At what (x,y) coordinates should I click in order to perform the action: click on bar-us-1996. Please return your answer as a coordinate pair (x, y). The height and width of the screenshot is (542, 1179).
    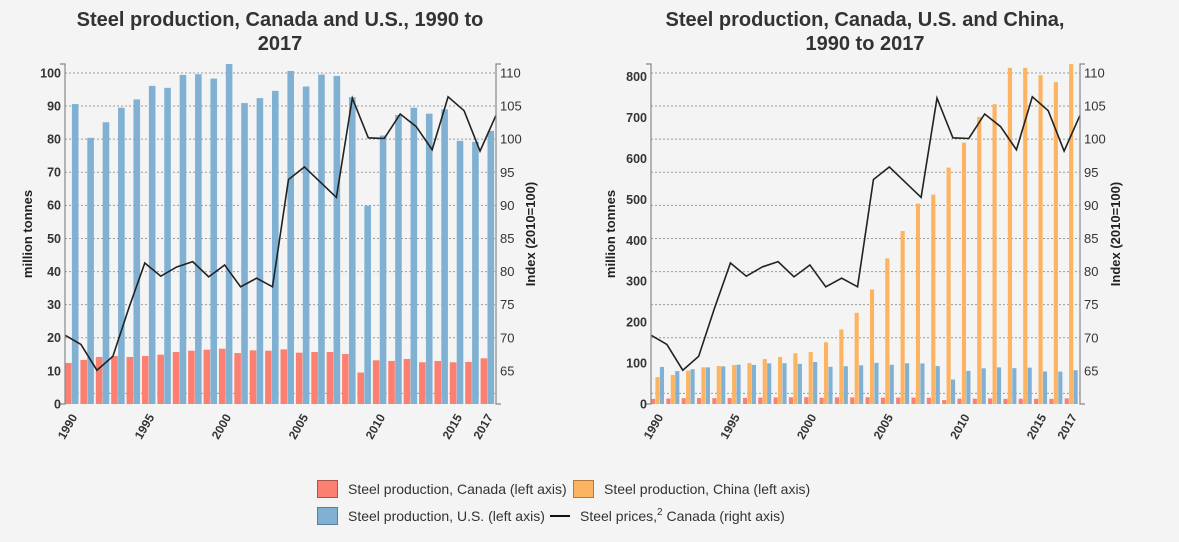
    Looking at the image, I should click on (167, 245).